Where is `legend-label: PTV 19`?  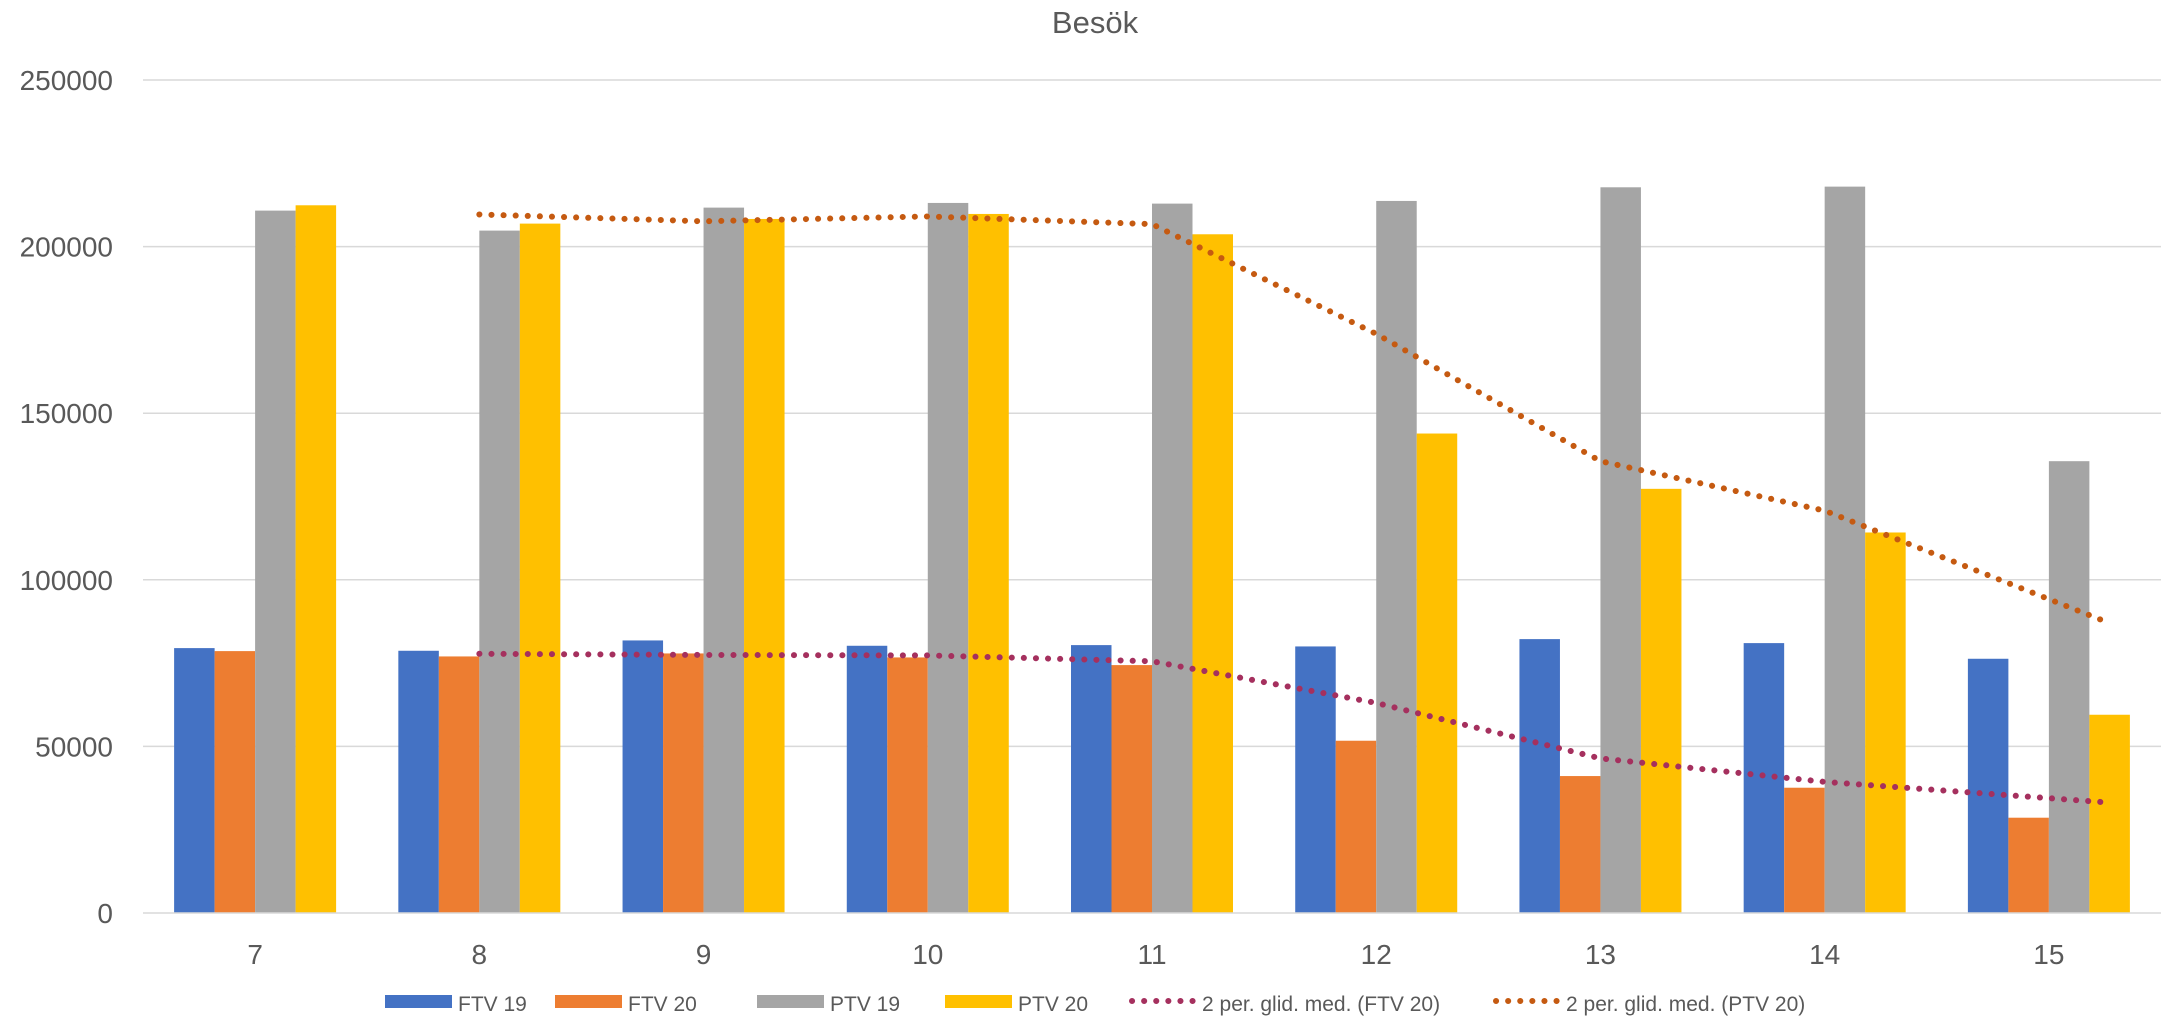 legend-label: PTV 19 is located at coordinates (865, 1004).